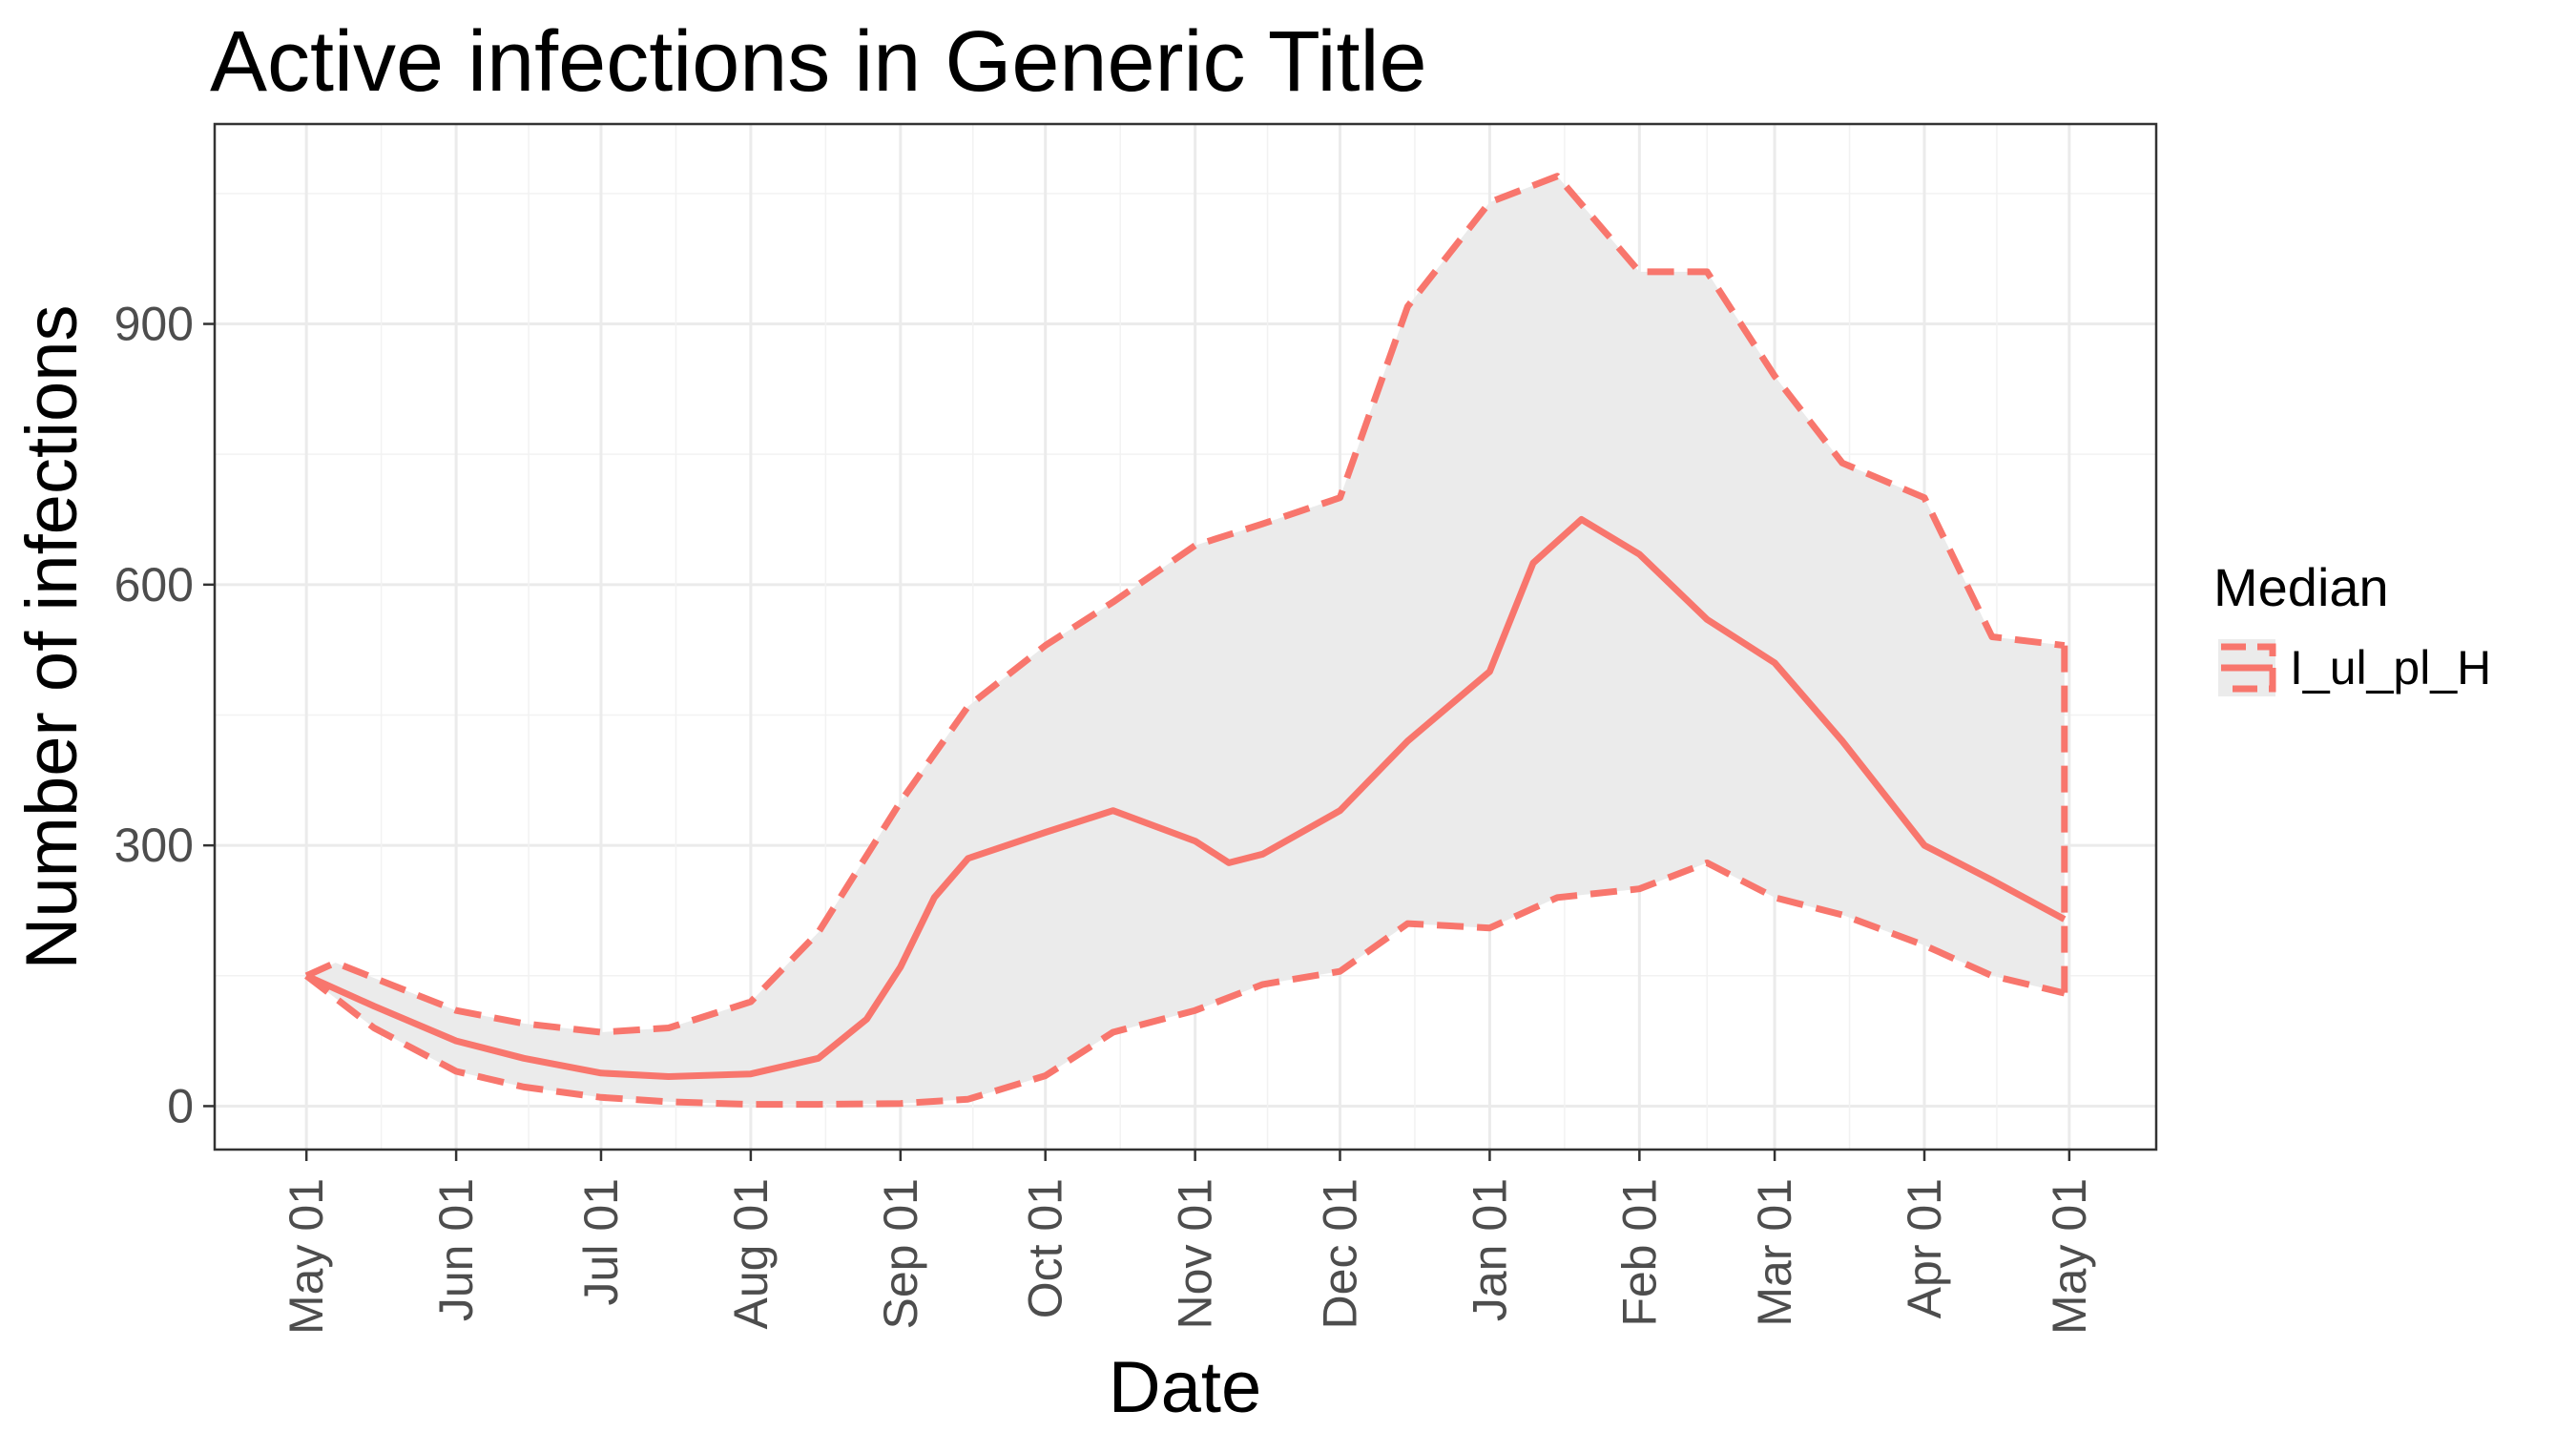 The width and height of the screenshot is (2576, 1431). Describe the element at coordinates (1045, 1248) in the screenshot. I see `x-tick-label: Oct 01` at that location.